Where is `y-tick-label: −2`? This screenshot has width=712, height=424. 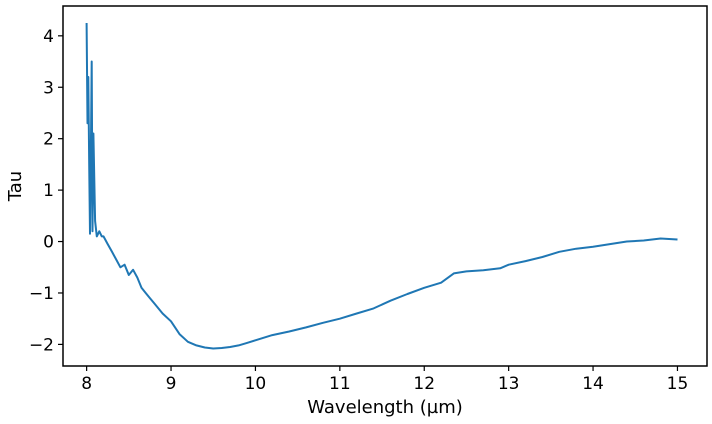 y-tick-label: −2 is located at coordinates (41, 345).